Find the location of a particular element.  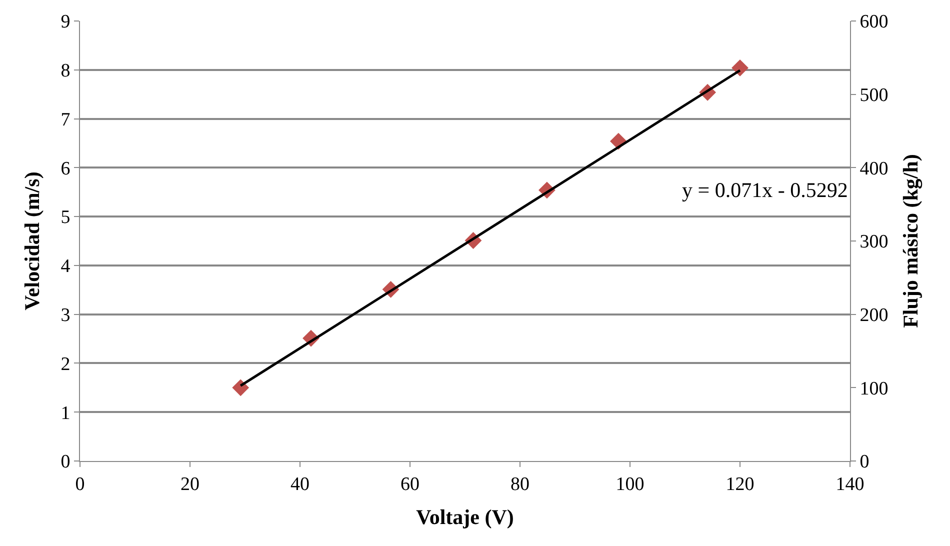

y-tick-label: 8 is located at coordinates (65, 71).